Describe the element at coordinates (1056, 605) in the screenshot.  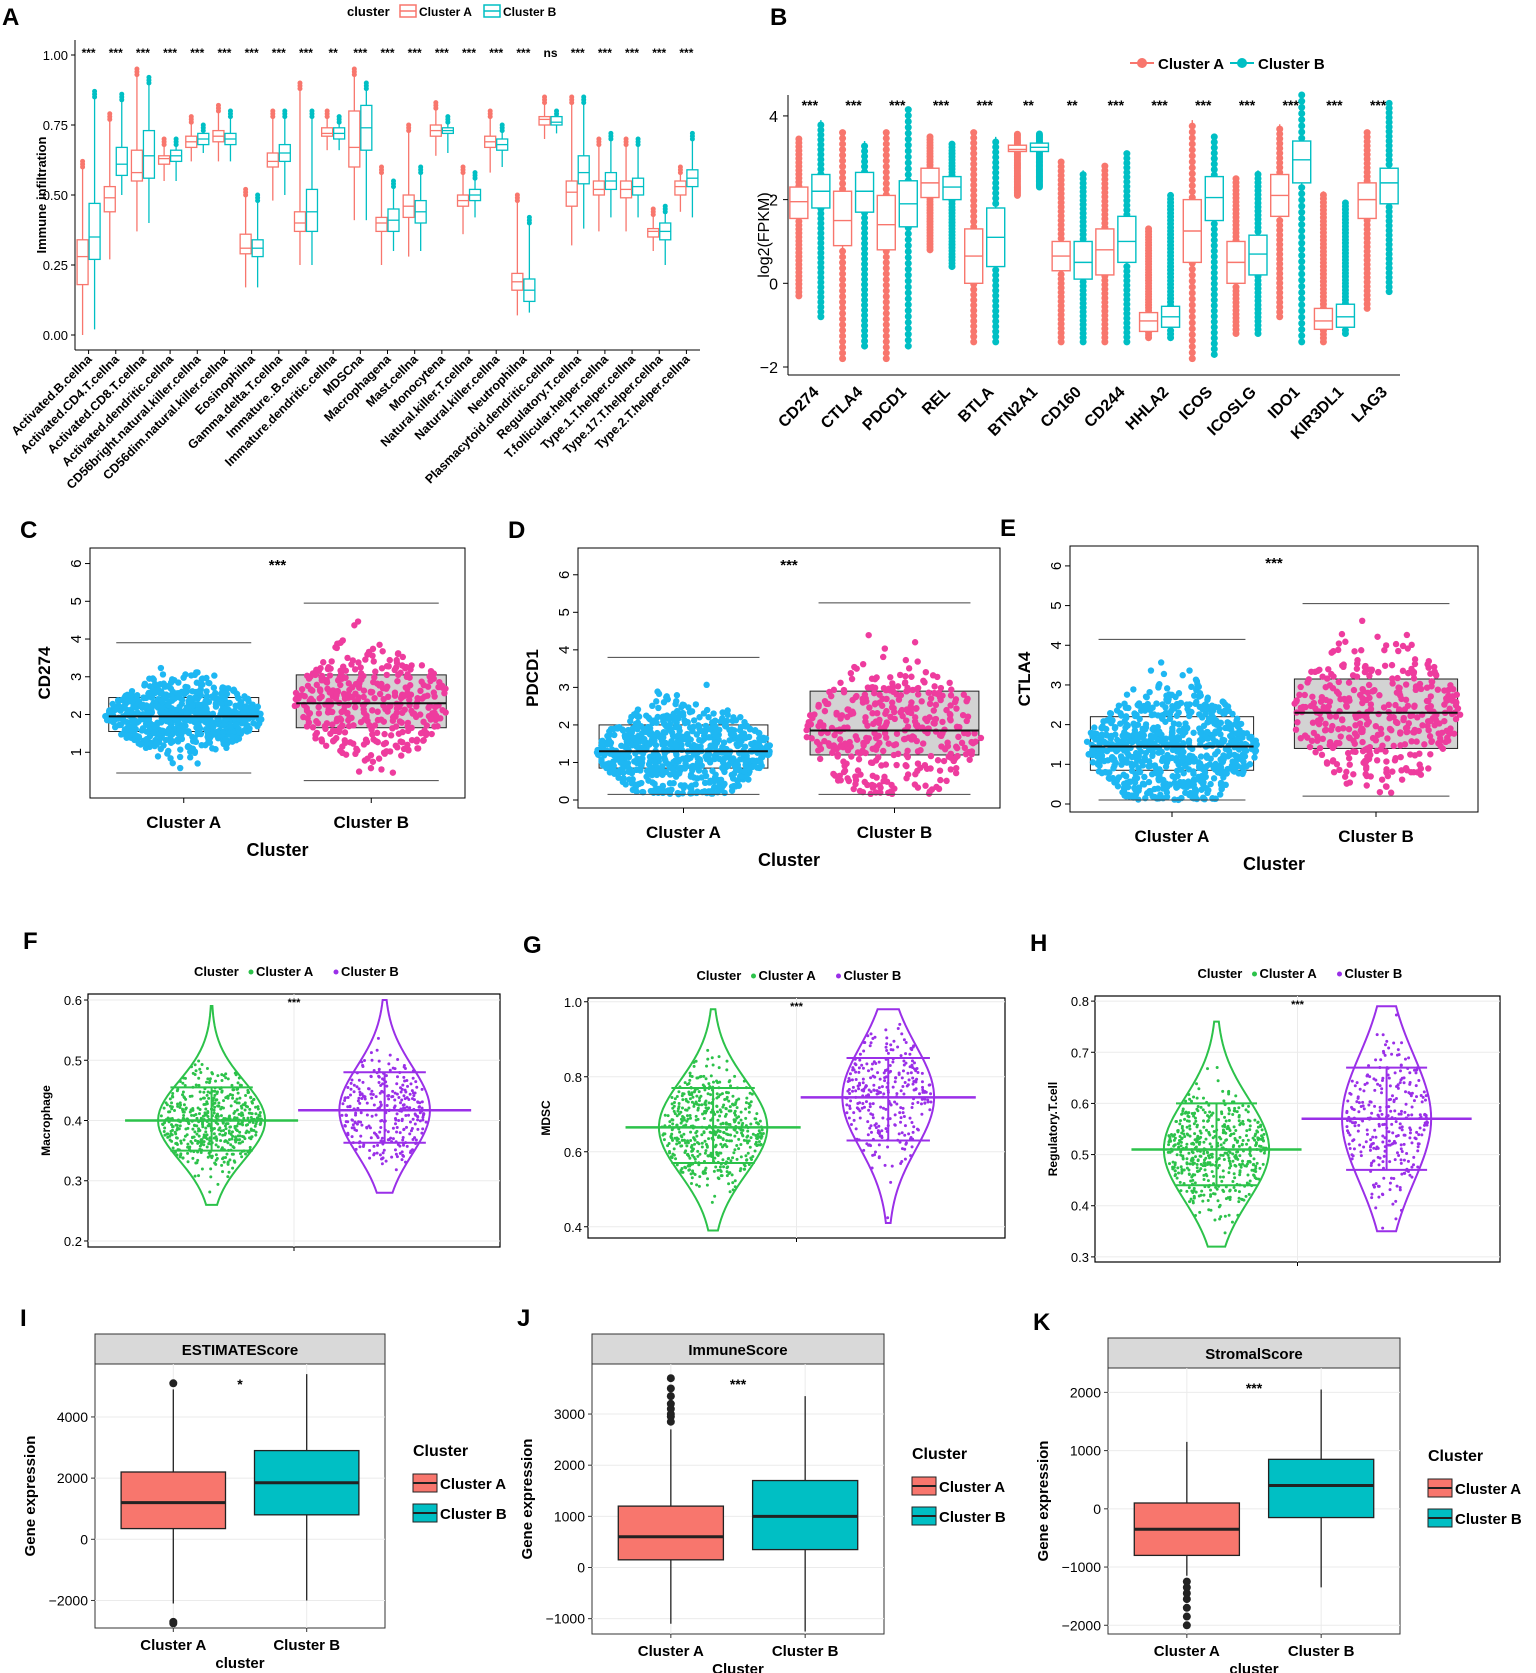
I see `y-tick-label: 5` at that location.